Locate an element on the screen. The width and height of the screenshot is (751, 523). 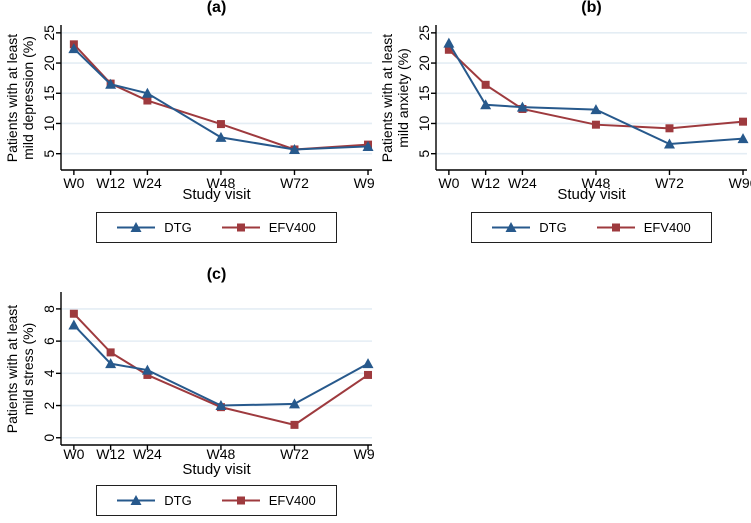
y-axis-label: Patients with at least mild anxiety (%) is located at coordinates (396, 98).